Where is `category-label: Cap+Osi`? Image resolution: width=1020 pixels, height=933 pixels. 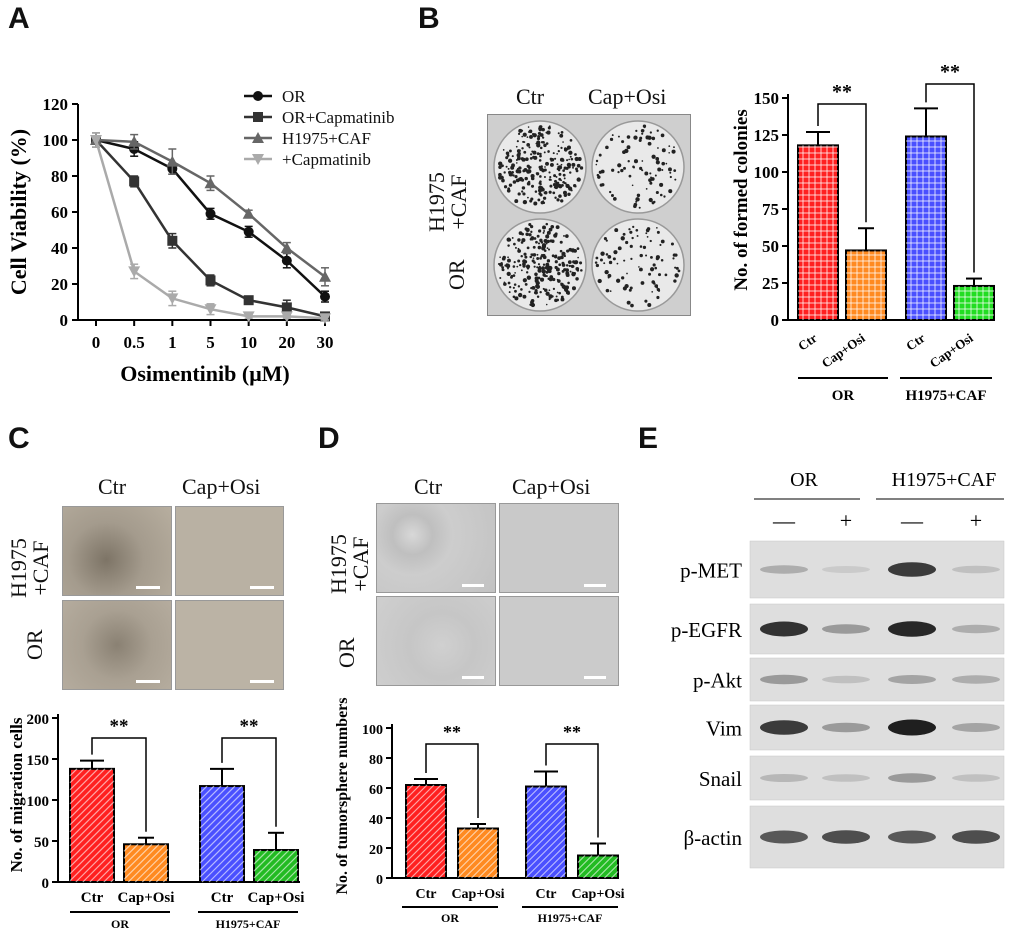
category-label: Cap+Osi is located at coordinates (146, 898).